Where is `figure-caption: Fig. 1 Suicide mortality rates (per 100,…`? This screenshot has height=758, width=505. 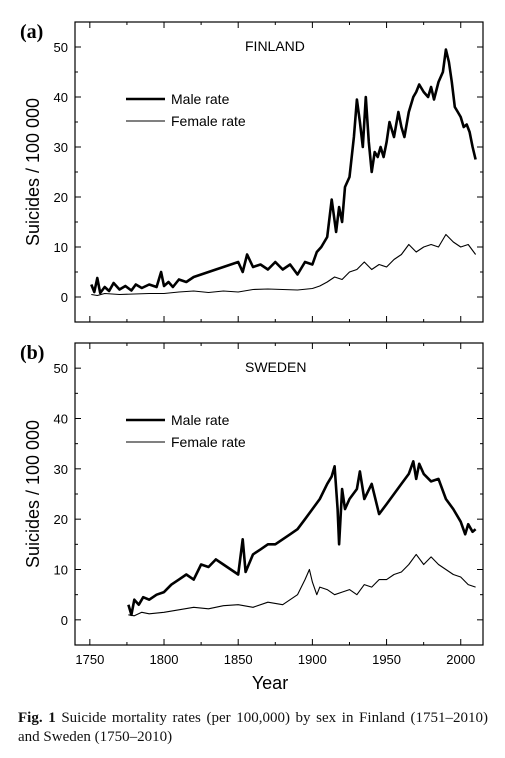 figure-caption: Fig. 1 Suicide mortality rates (per 100,… is located at coordinates (253, 728).